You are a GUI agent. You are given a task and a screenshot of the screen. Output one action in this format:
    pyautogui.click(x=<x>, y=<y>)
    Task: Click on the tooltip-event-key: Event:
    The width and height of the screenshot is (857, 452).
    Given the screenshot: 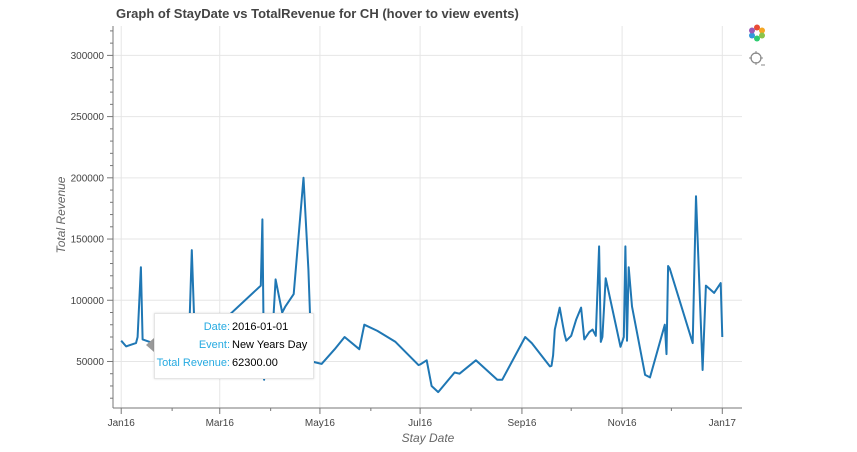 What is the action you would take?
    pyautogui.click(x=214, y=345)
    